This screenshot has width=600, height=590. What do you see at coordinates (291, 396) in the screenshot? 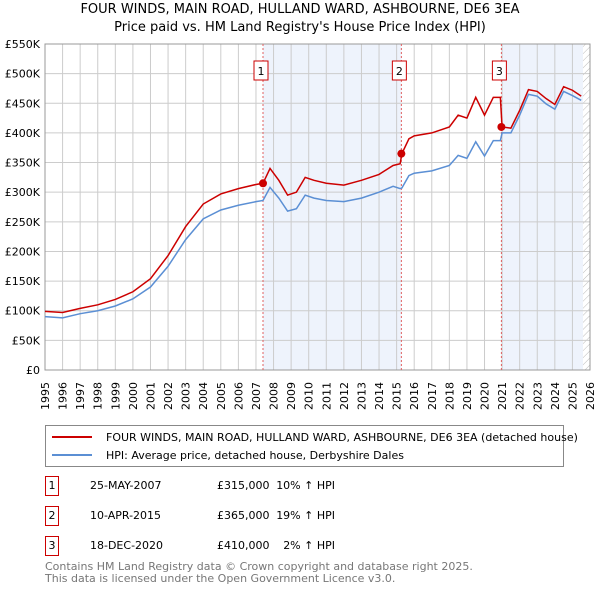
I see `x-tick-label: 2009` at bounding box center [291, 396].